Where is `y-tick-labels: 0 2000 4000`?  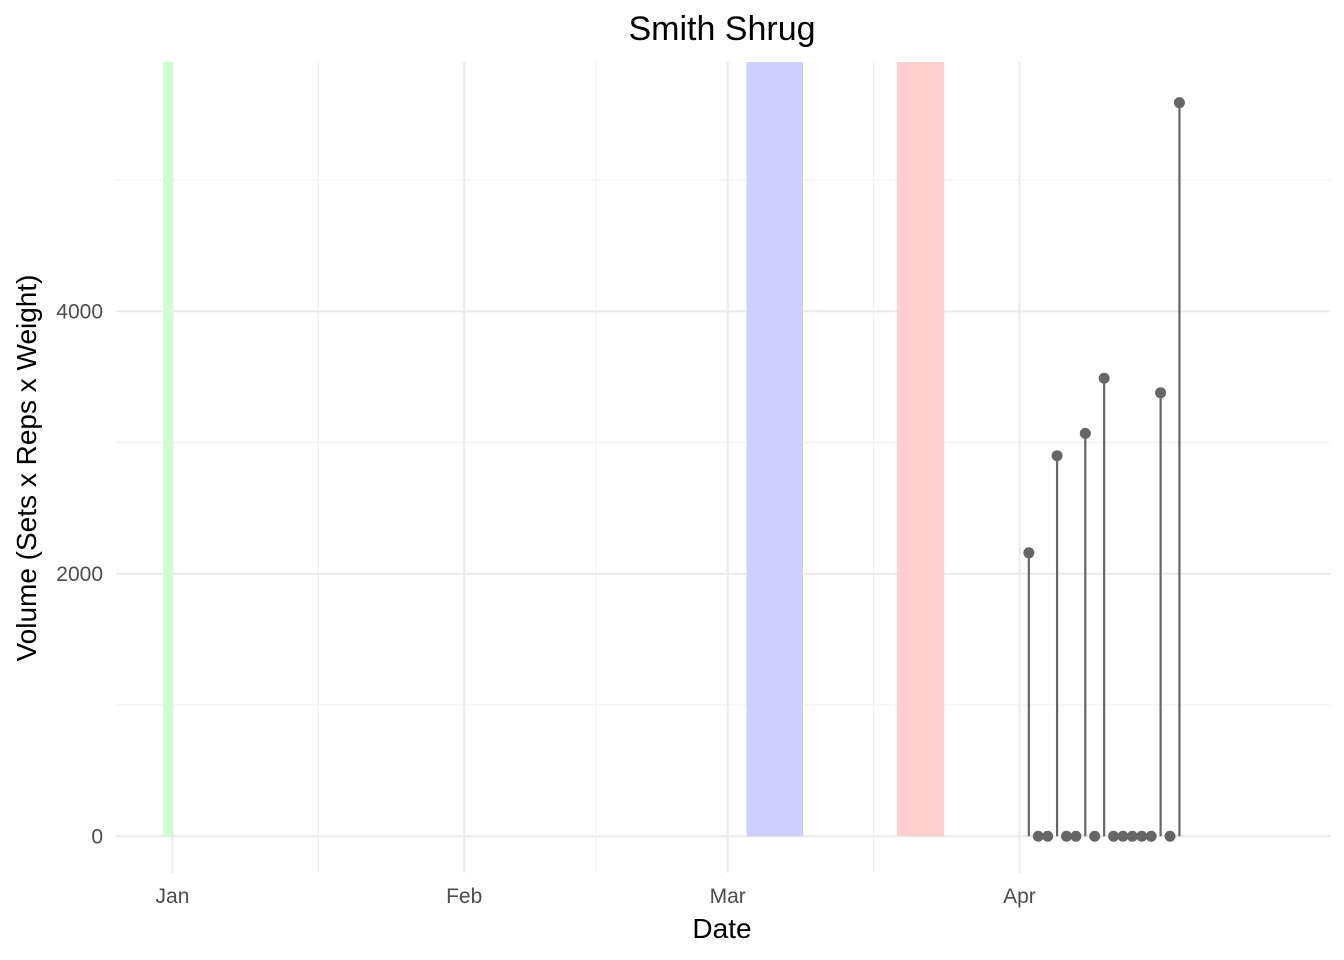 y-tick-labels: 0 2000 4000 is located at coordinates (79, 574).